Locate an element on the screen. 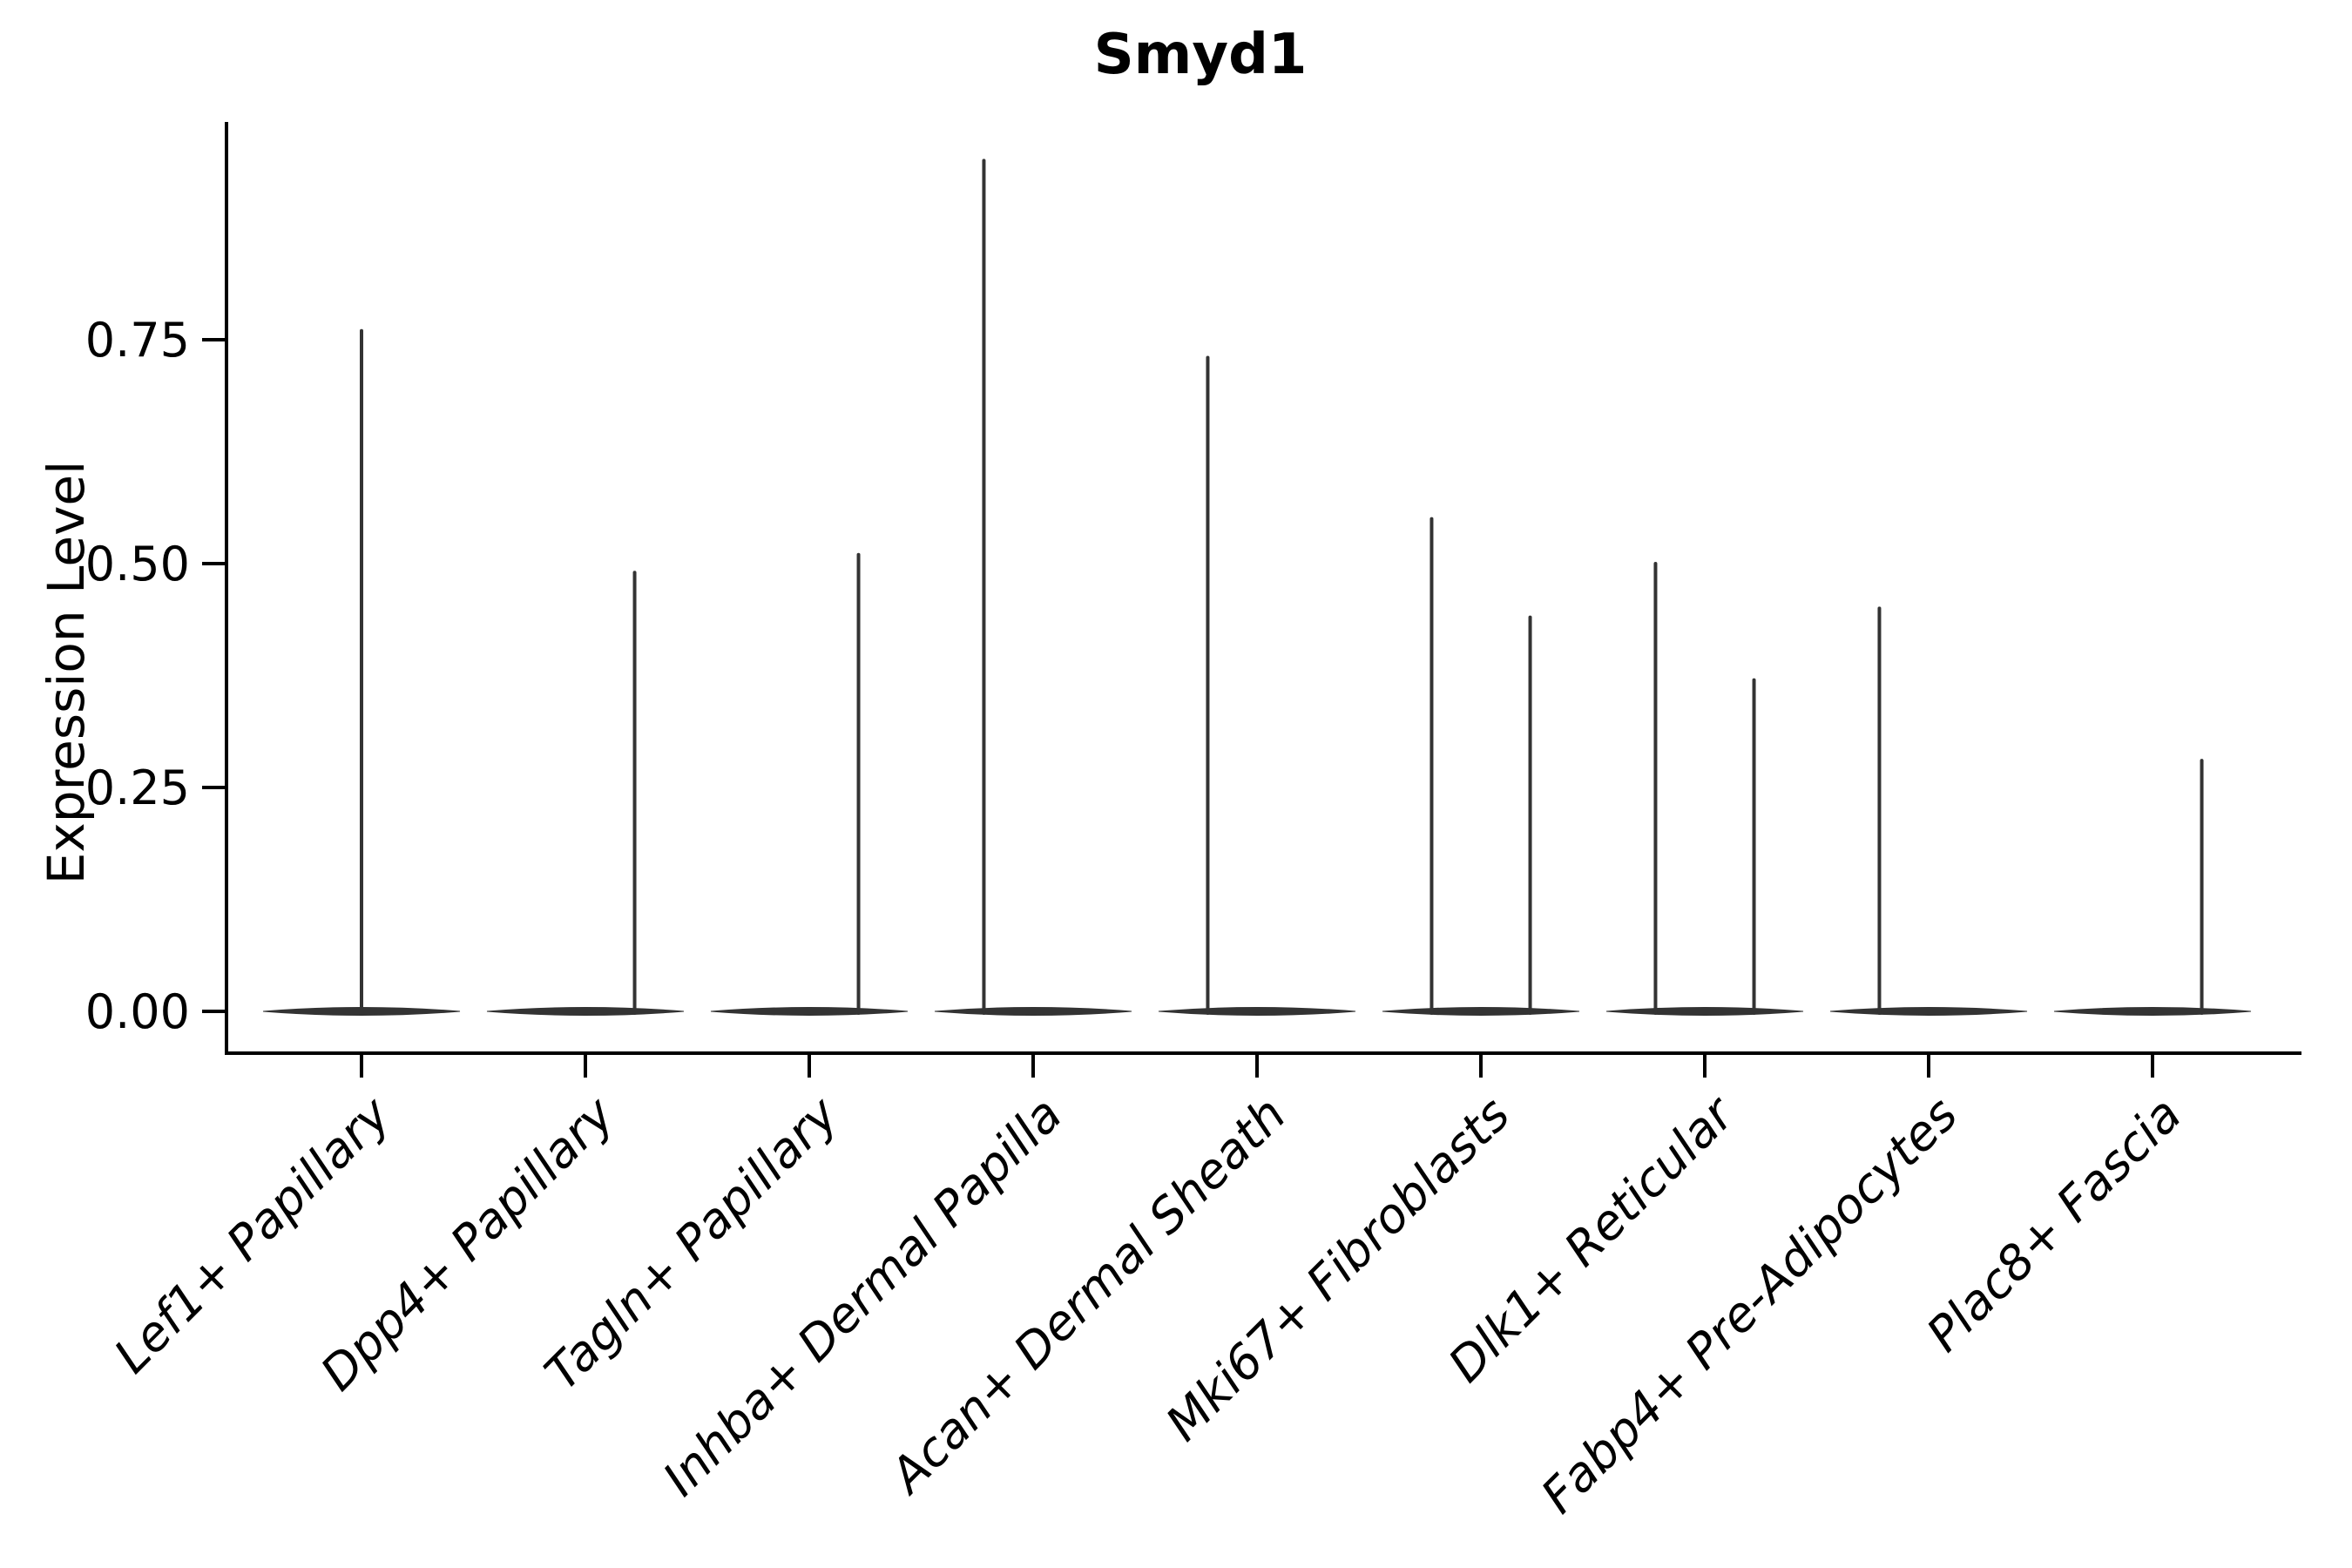 This screenshot has height=1568, width=2352. chart-title: Smyd1 is located at coordinates (1201, 55).